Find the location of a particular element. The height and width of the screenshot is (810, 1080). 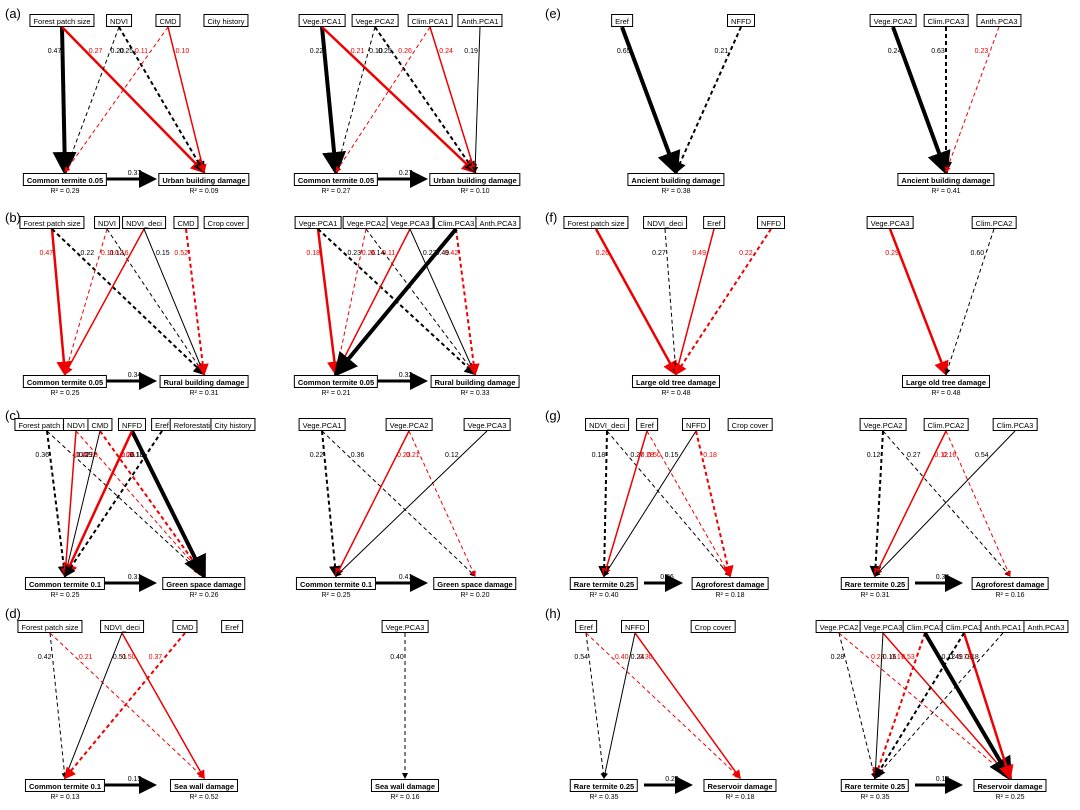

node-ndvi-deci: NDVI_deci is located at coordinates (122, 626).